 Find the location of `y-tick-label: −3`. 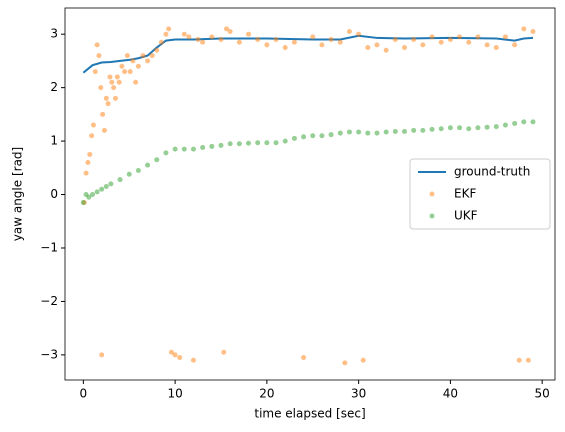

y-tick-label: −3 is located at coordinates (49, 354).